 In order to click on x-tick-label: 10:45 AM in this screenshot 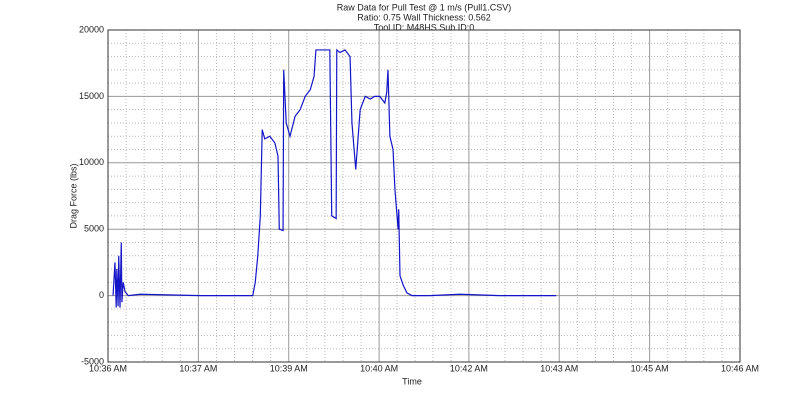, I will do `click(650, 368)`.